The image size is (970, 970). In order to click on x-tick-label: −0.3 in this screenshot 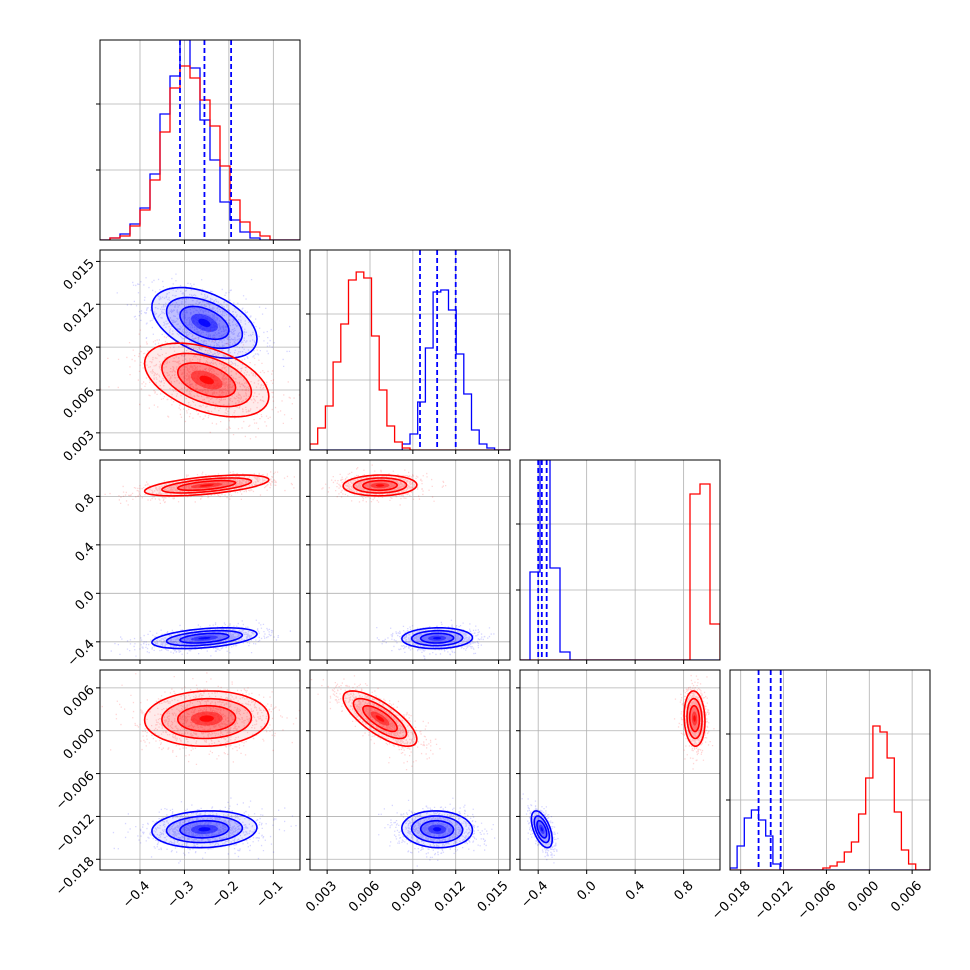, I will do `click(181, 894)`.